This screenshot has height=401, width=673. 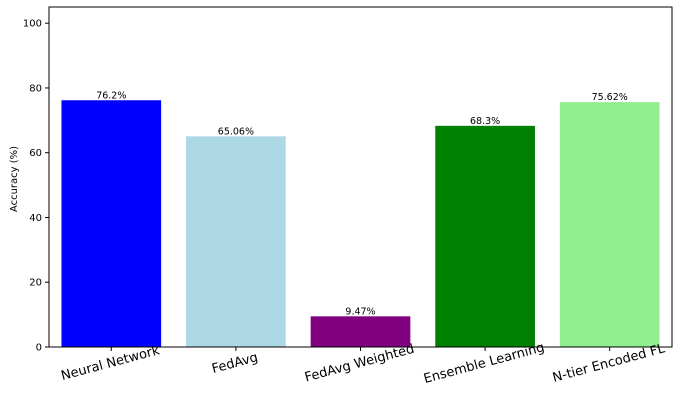 What do you see at coordinates (14, 179) in the screenshot?
I see `y-axis-label: Accuracy (%)` at bounding box center [14, 179].